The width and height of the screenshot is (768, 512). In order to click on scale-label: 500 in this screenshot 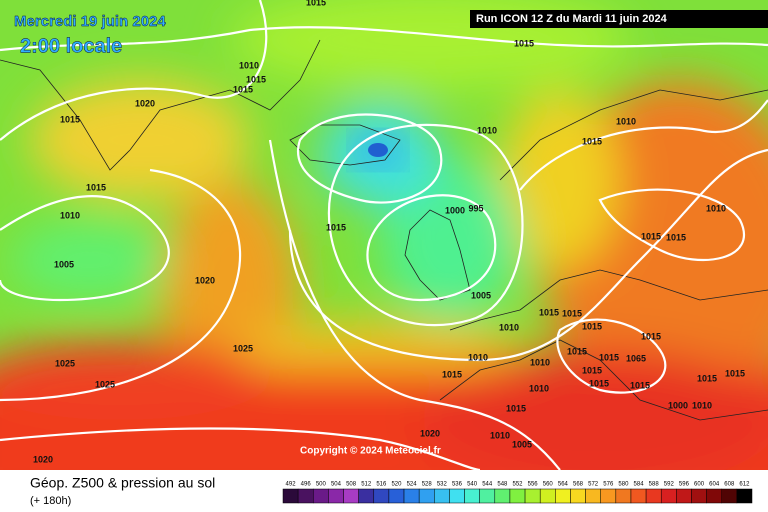, I will do `click(321, 485)`.